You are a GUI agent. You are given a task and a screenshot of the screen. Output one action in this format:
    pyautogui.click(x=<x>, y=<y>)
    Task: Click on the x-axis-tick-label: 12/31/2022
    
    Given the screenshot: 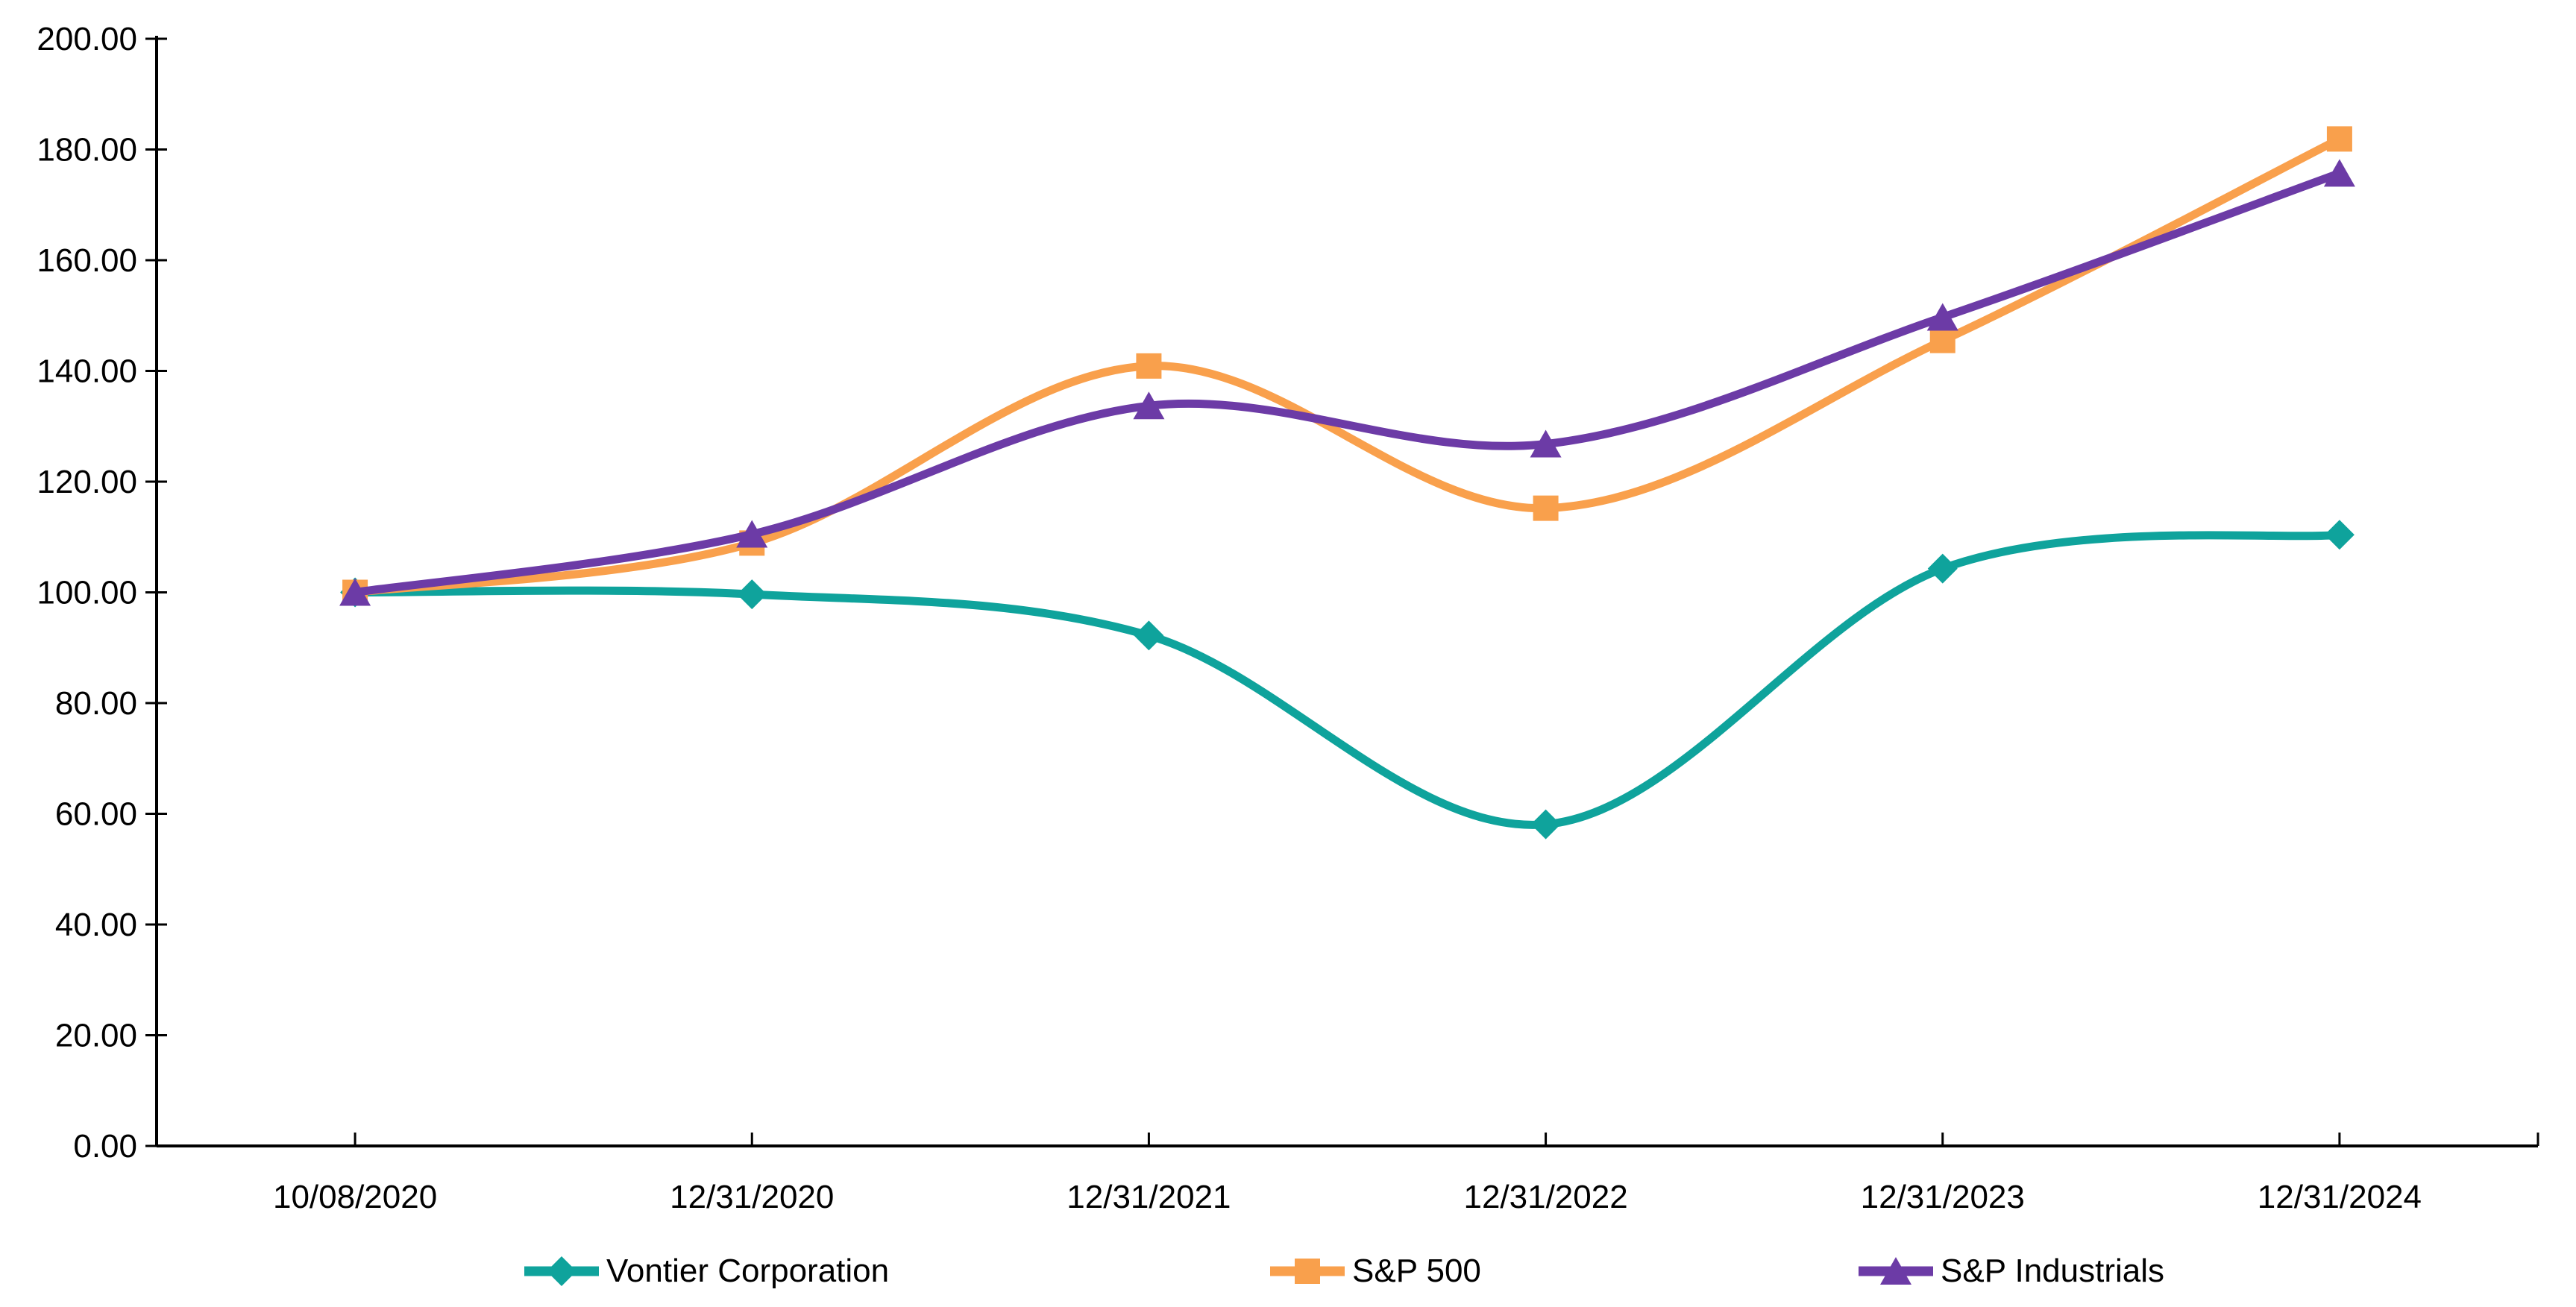 What is the action you would take?
    pyautogui.click(x=1545, y=1197)
    